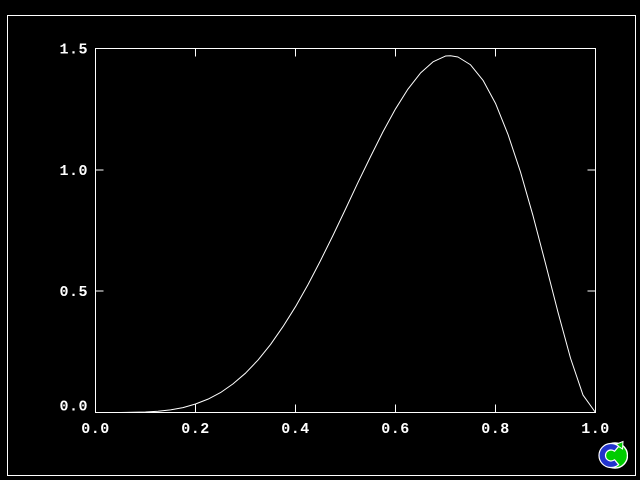  I want to click on x-tick-label: 0.0, so click(95, 429).